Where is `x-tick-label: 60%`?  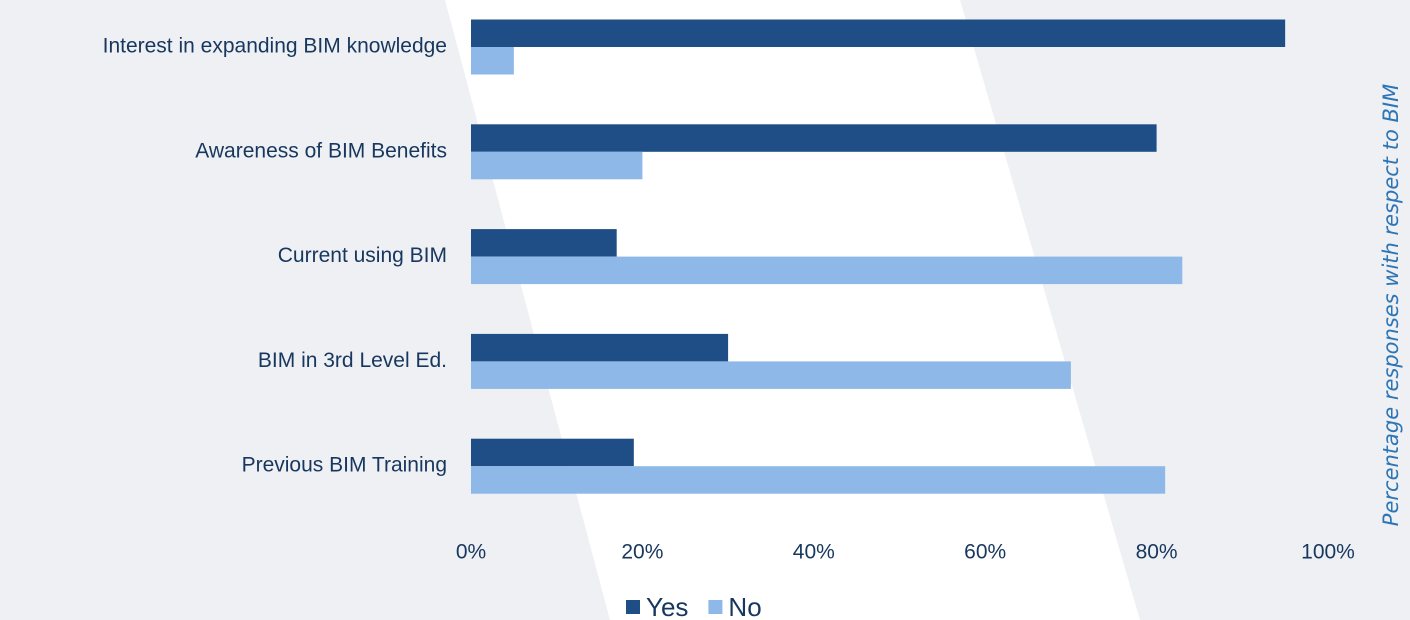 x-tick-label: 60% is located at coordinates (985, 552).